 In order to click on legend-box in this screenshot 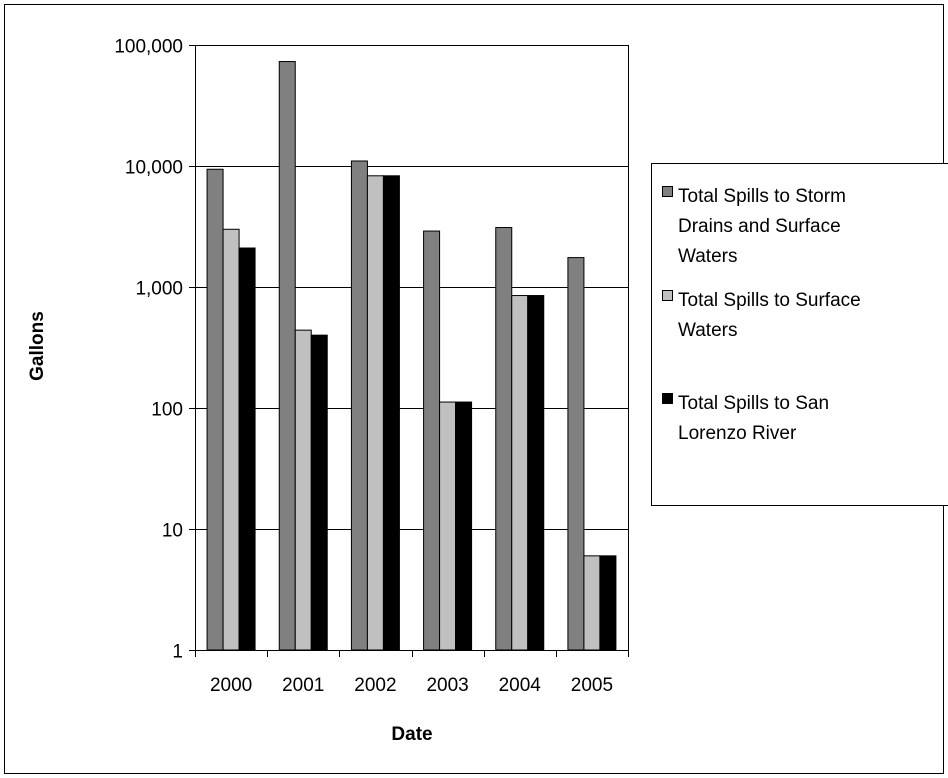, I will do `click(799, 334)`.